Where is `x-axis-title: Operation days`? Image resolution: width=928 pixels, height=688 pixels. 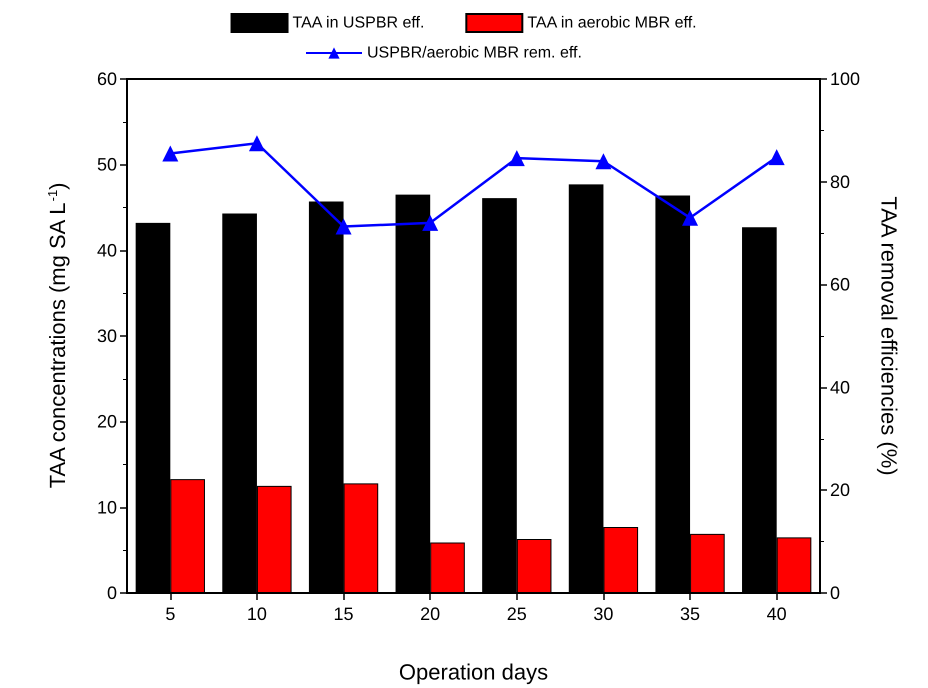
x-axis-title: Operation days is located at coordinates (473, 672).